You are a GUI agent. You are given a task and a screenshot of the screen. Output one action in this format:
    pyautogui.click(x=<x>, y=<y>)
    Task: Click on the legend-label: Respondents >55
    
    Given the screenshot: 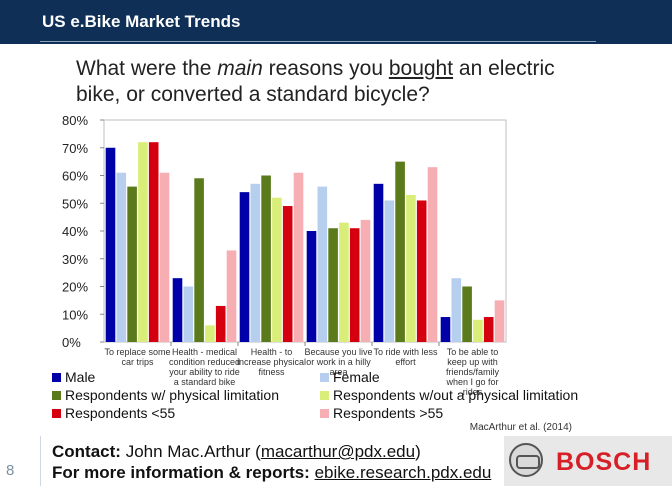 What is the action you would take?
    pyautogui.click(x=388, y=413)
    